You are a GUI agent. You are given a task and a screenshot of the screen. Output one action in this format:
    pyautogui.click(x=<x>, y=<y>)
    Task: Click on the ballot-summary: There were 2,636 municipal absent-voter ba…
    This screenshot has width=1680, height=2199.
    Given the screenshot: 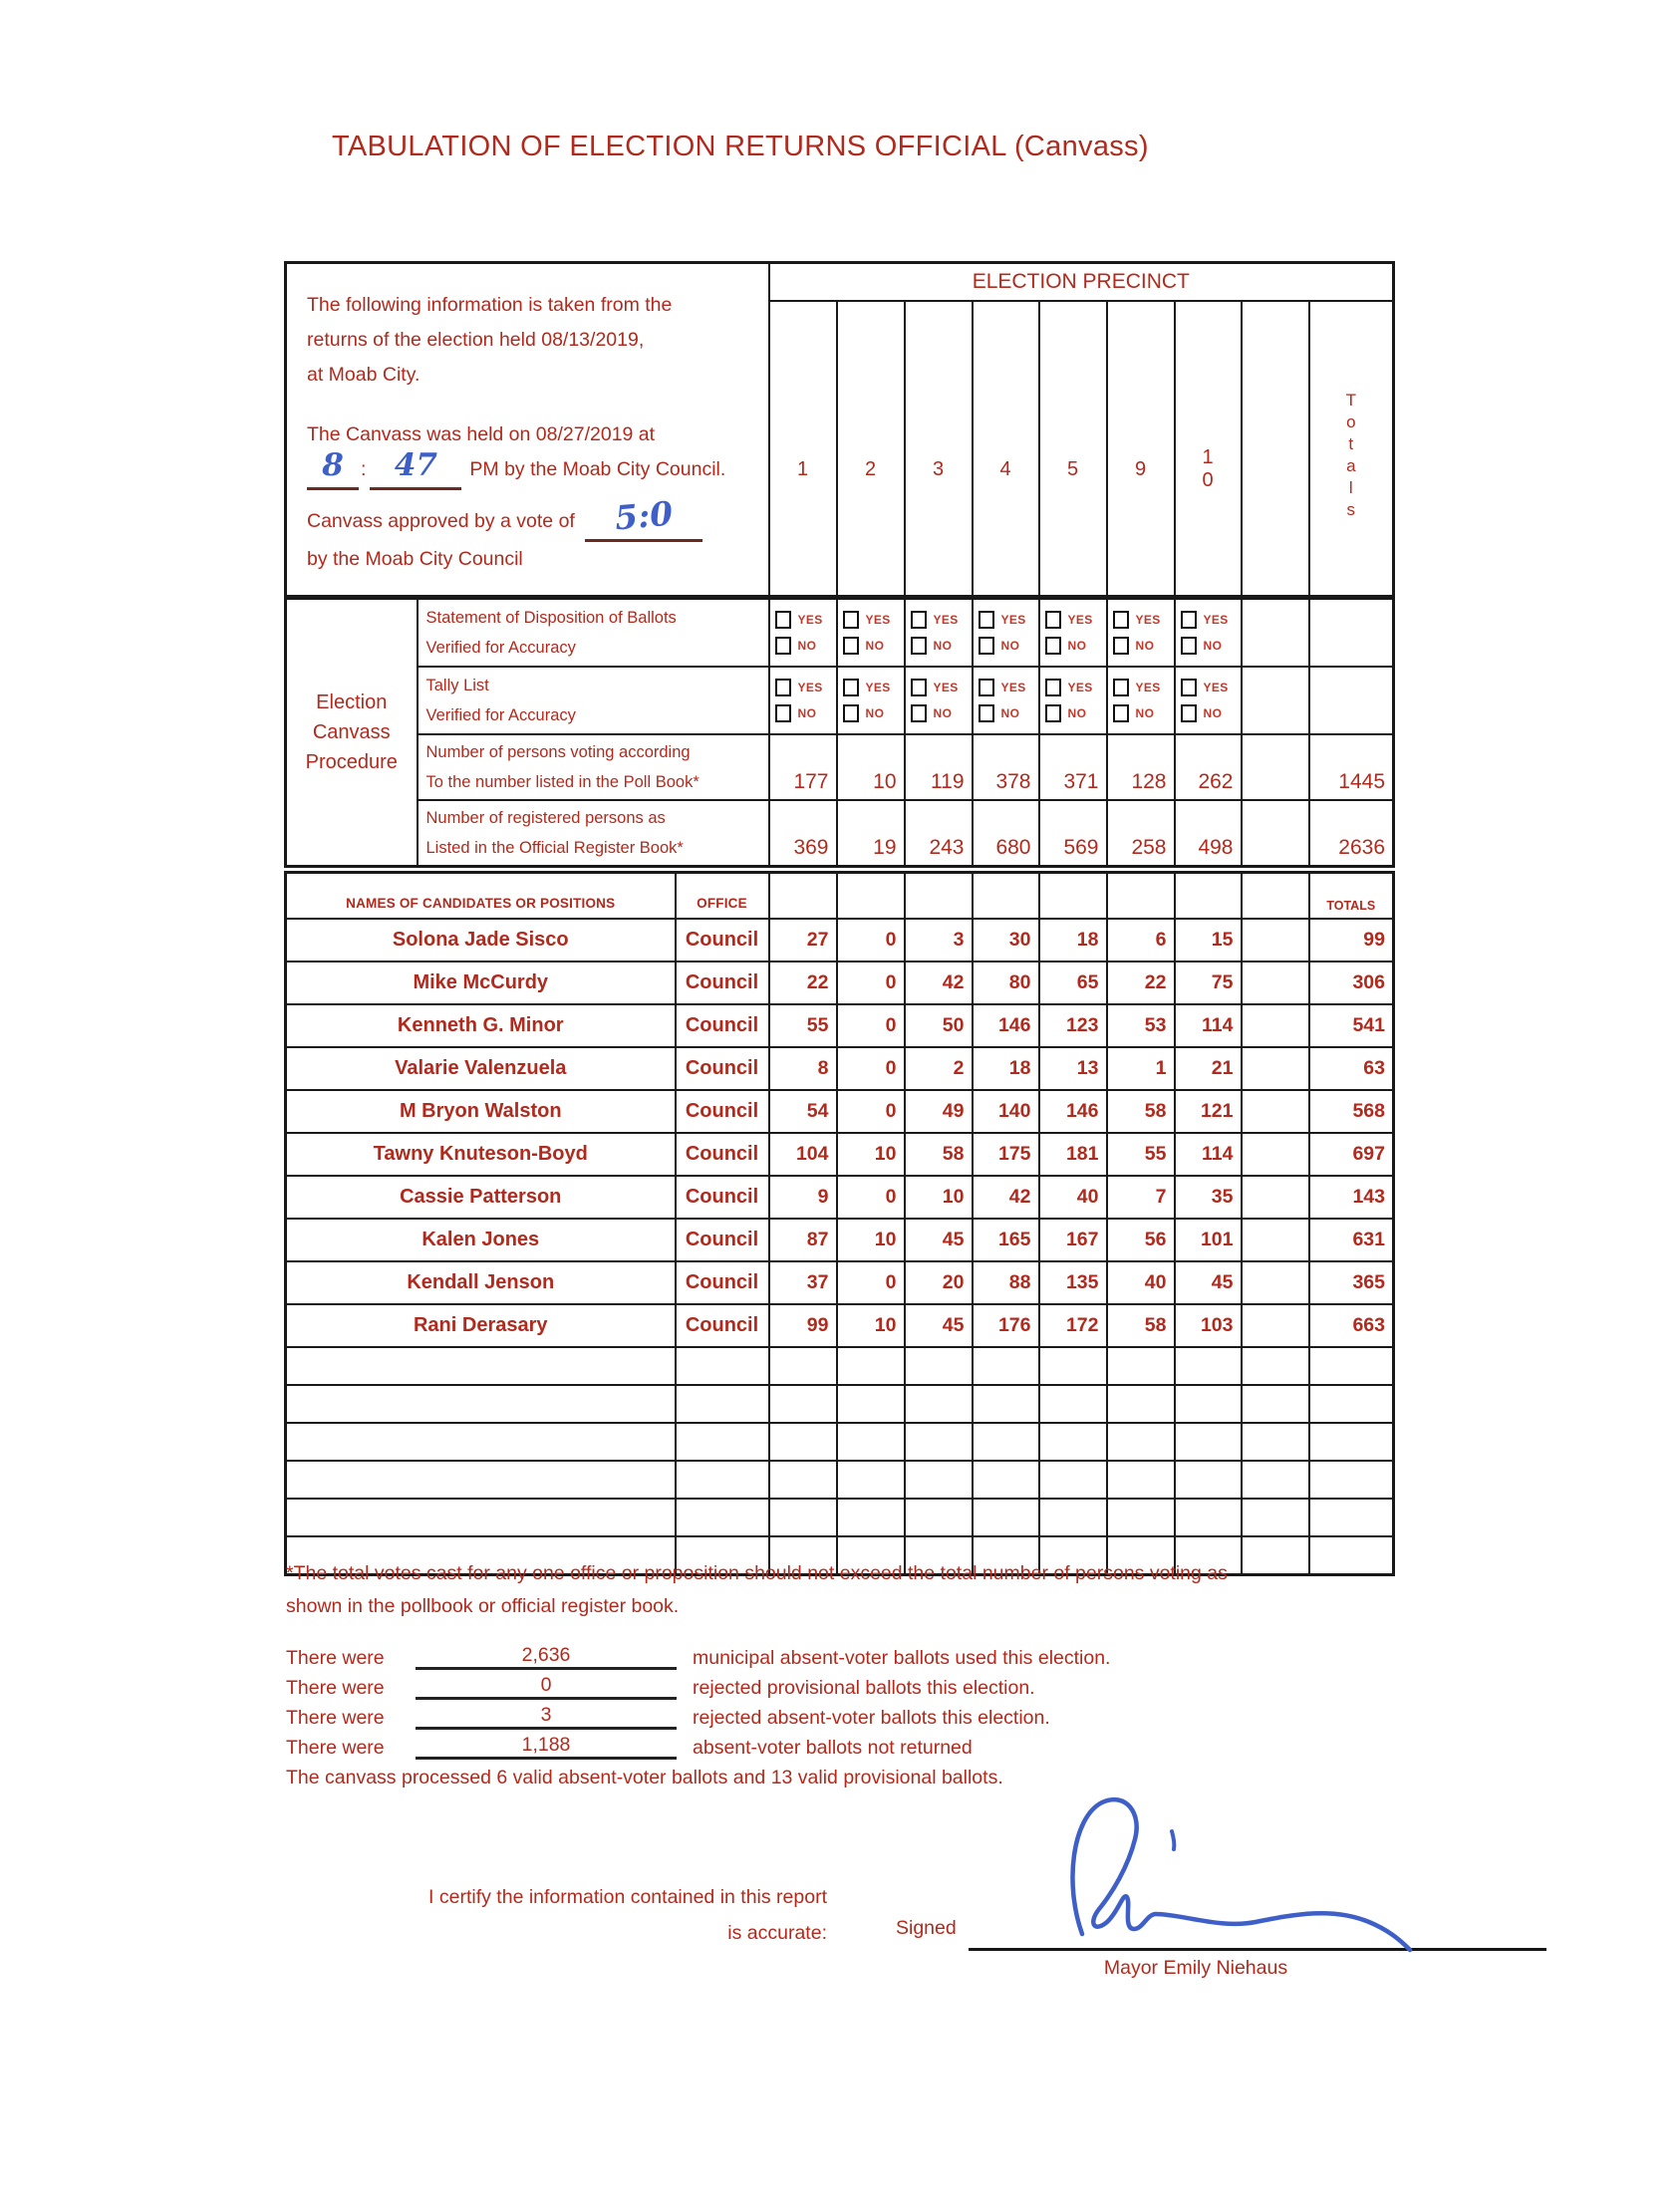 What is the action you would take?
    pyautogui.click(x=698, y=1714)
    